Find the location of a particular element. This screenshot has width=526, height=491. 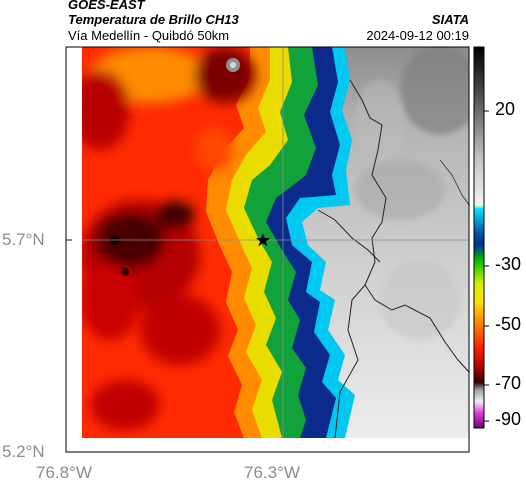

border-line is located at coordinates (349, 323).